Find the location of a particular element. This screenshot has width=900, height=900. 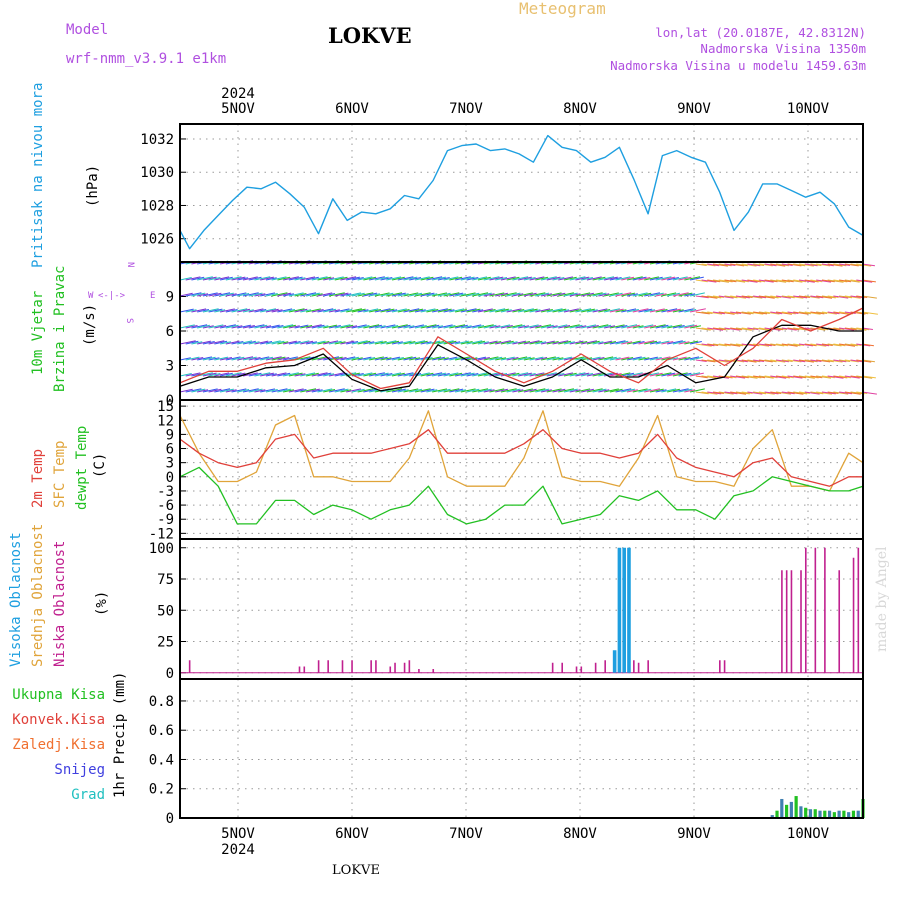

meteogram-label: Meteogram is located at coordinates (562, 9).